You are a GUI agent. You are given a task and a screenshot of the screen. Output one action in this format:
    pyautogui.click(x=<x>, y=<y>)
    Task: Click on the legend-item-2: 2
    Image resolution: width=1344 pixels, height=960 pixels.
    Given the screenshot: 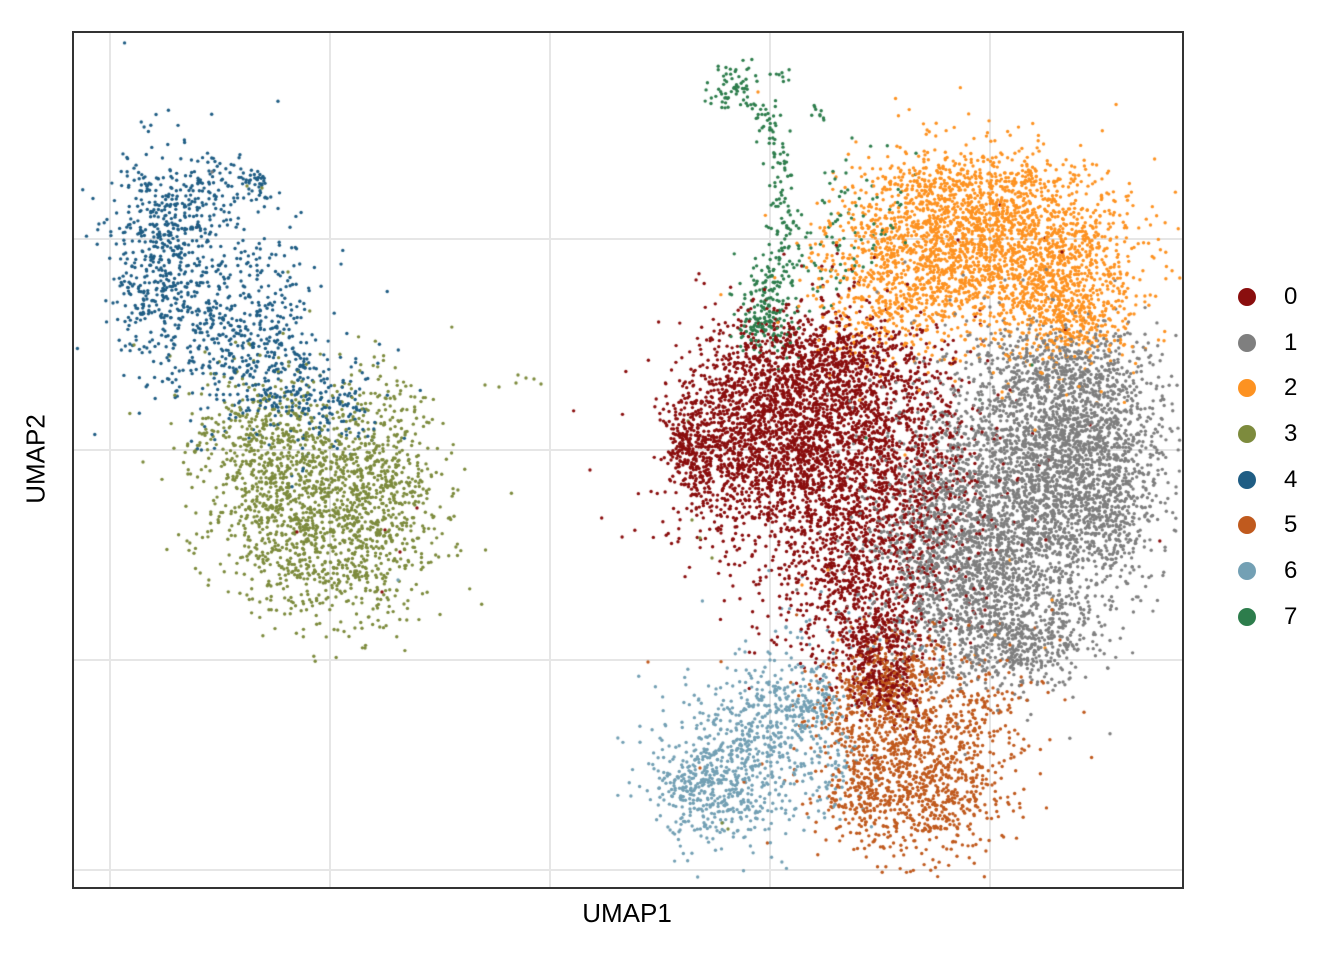 What is the action you would take?
    pyautogui.click(x=1267, y=388)
    